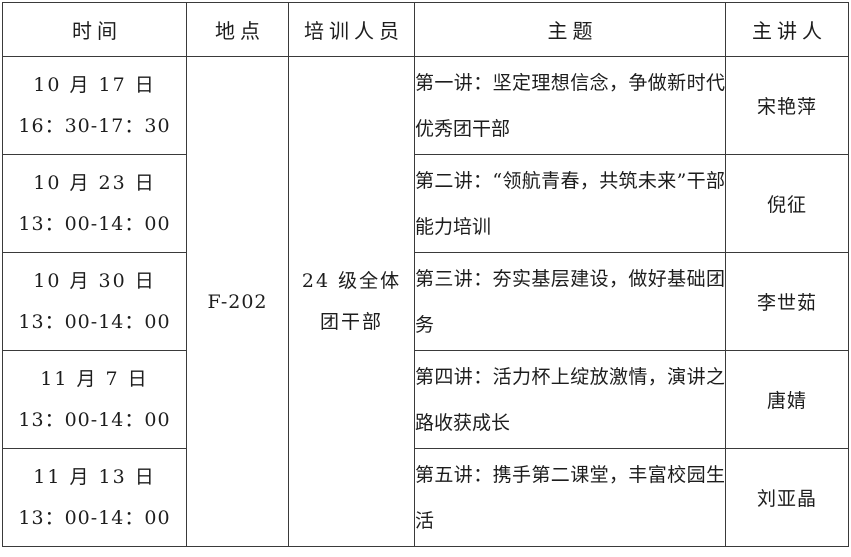 Image resolution: width=851 pixels, height=557 pixels. What do you see at coordinates (94, 378) in the screenshot?
I see `cell-time-date: 11 月 7 日` at bounding box center [94, 378].